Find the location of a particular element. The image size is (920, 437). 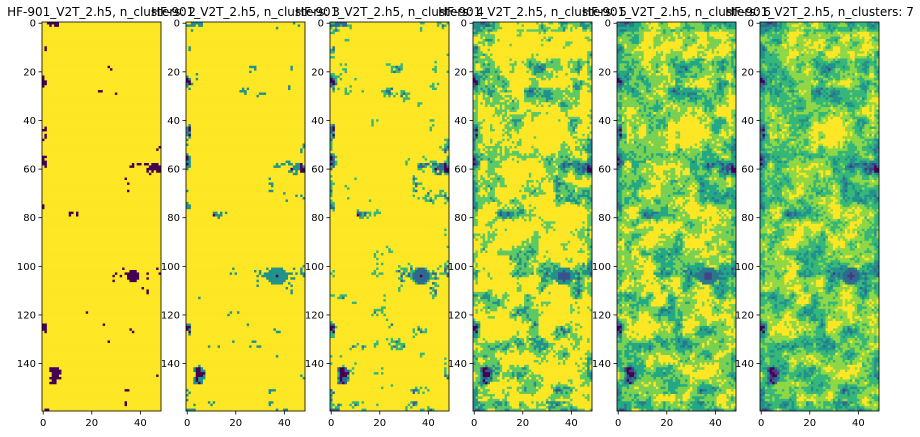

y-tick-label: 80 is located at coordinates (317, 218).